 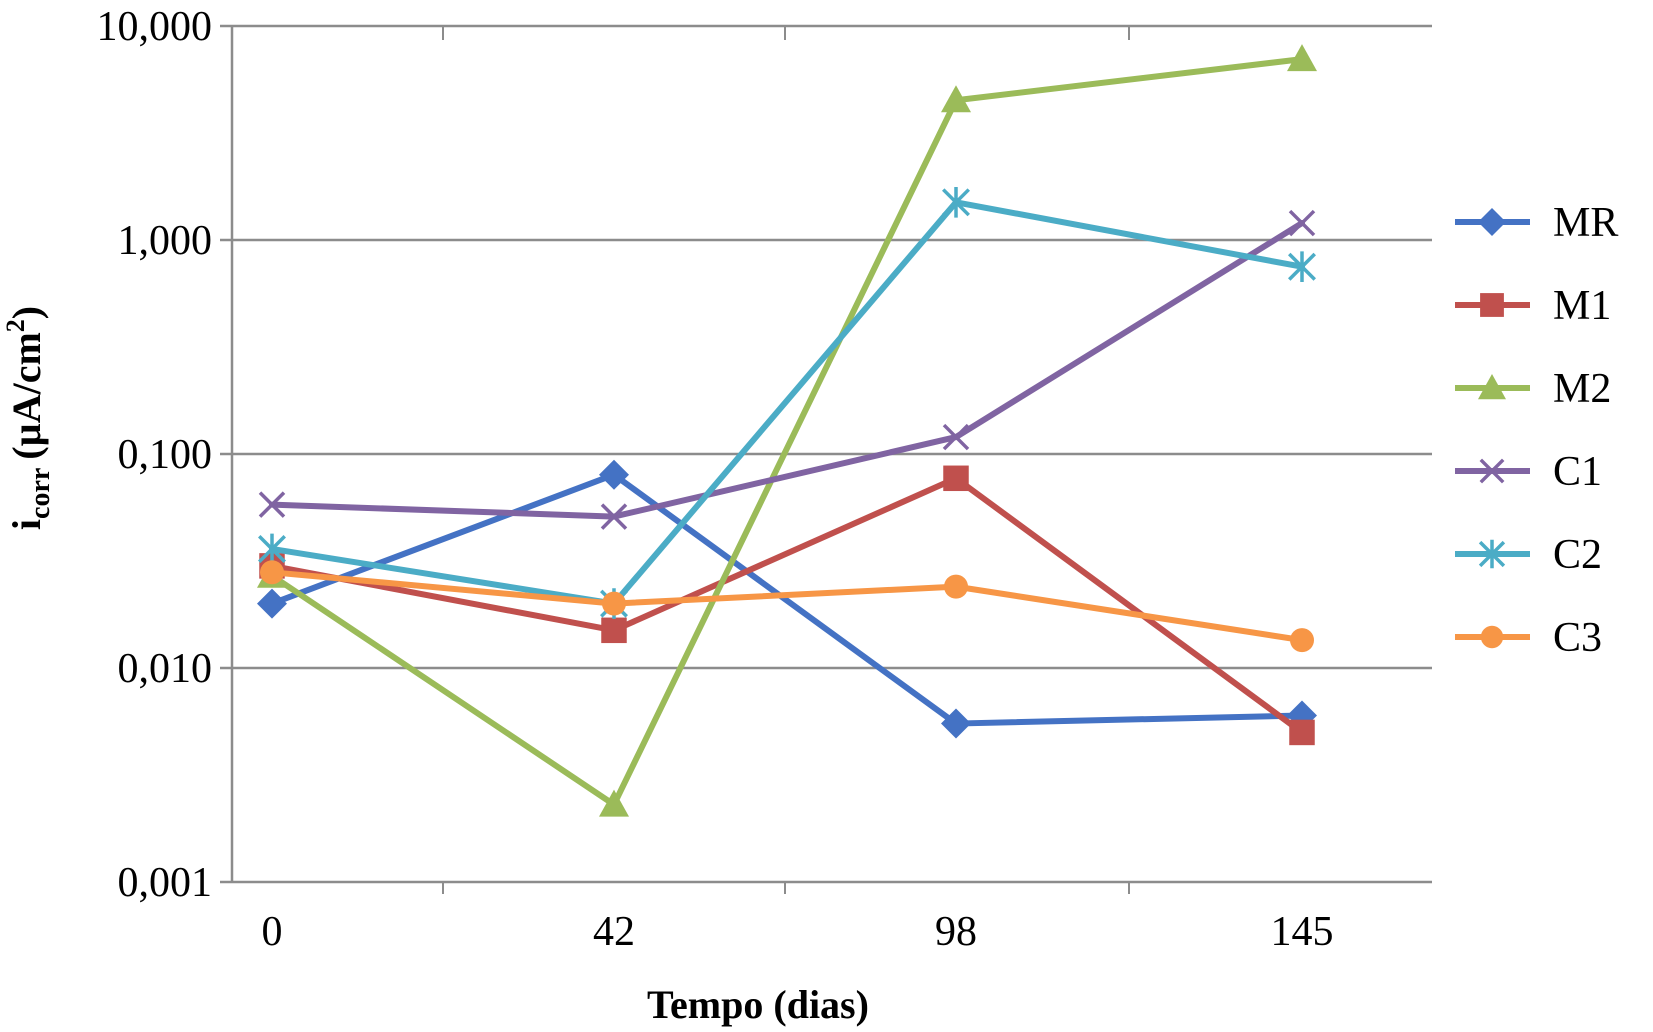 I want to click on y-axis-title-unit: (µA/cm, so click(x=26, y=395).